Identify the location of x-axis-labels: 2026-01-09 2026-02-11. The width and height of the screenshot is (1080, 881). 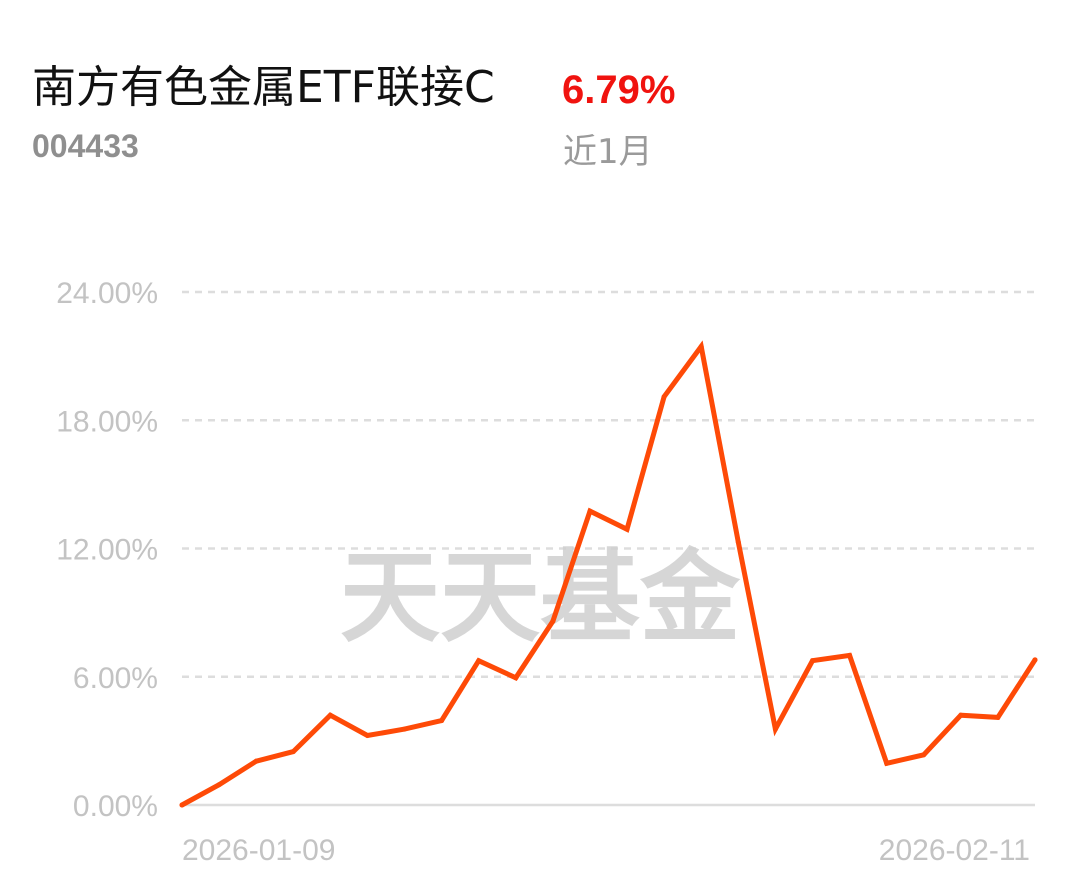
(606, 850).